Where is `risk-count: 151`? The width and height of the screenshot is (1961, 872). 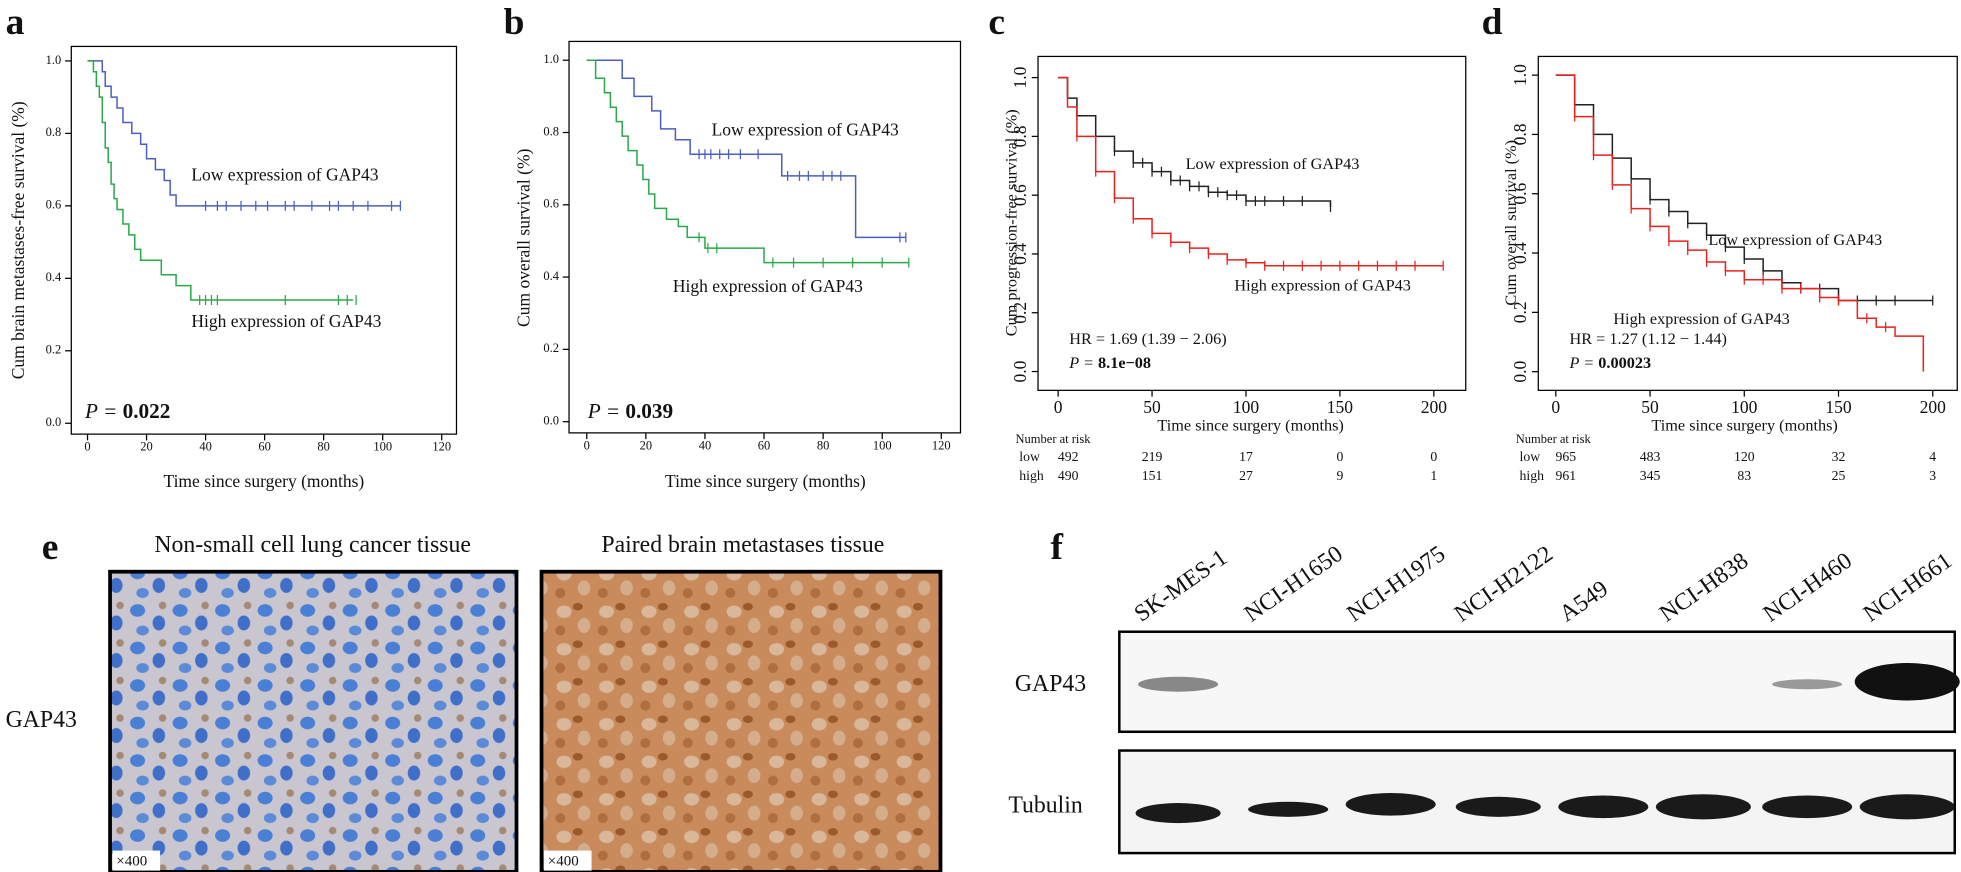 risk-count: 151 is located at coordinates (1152, 475).